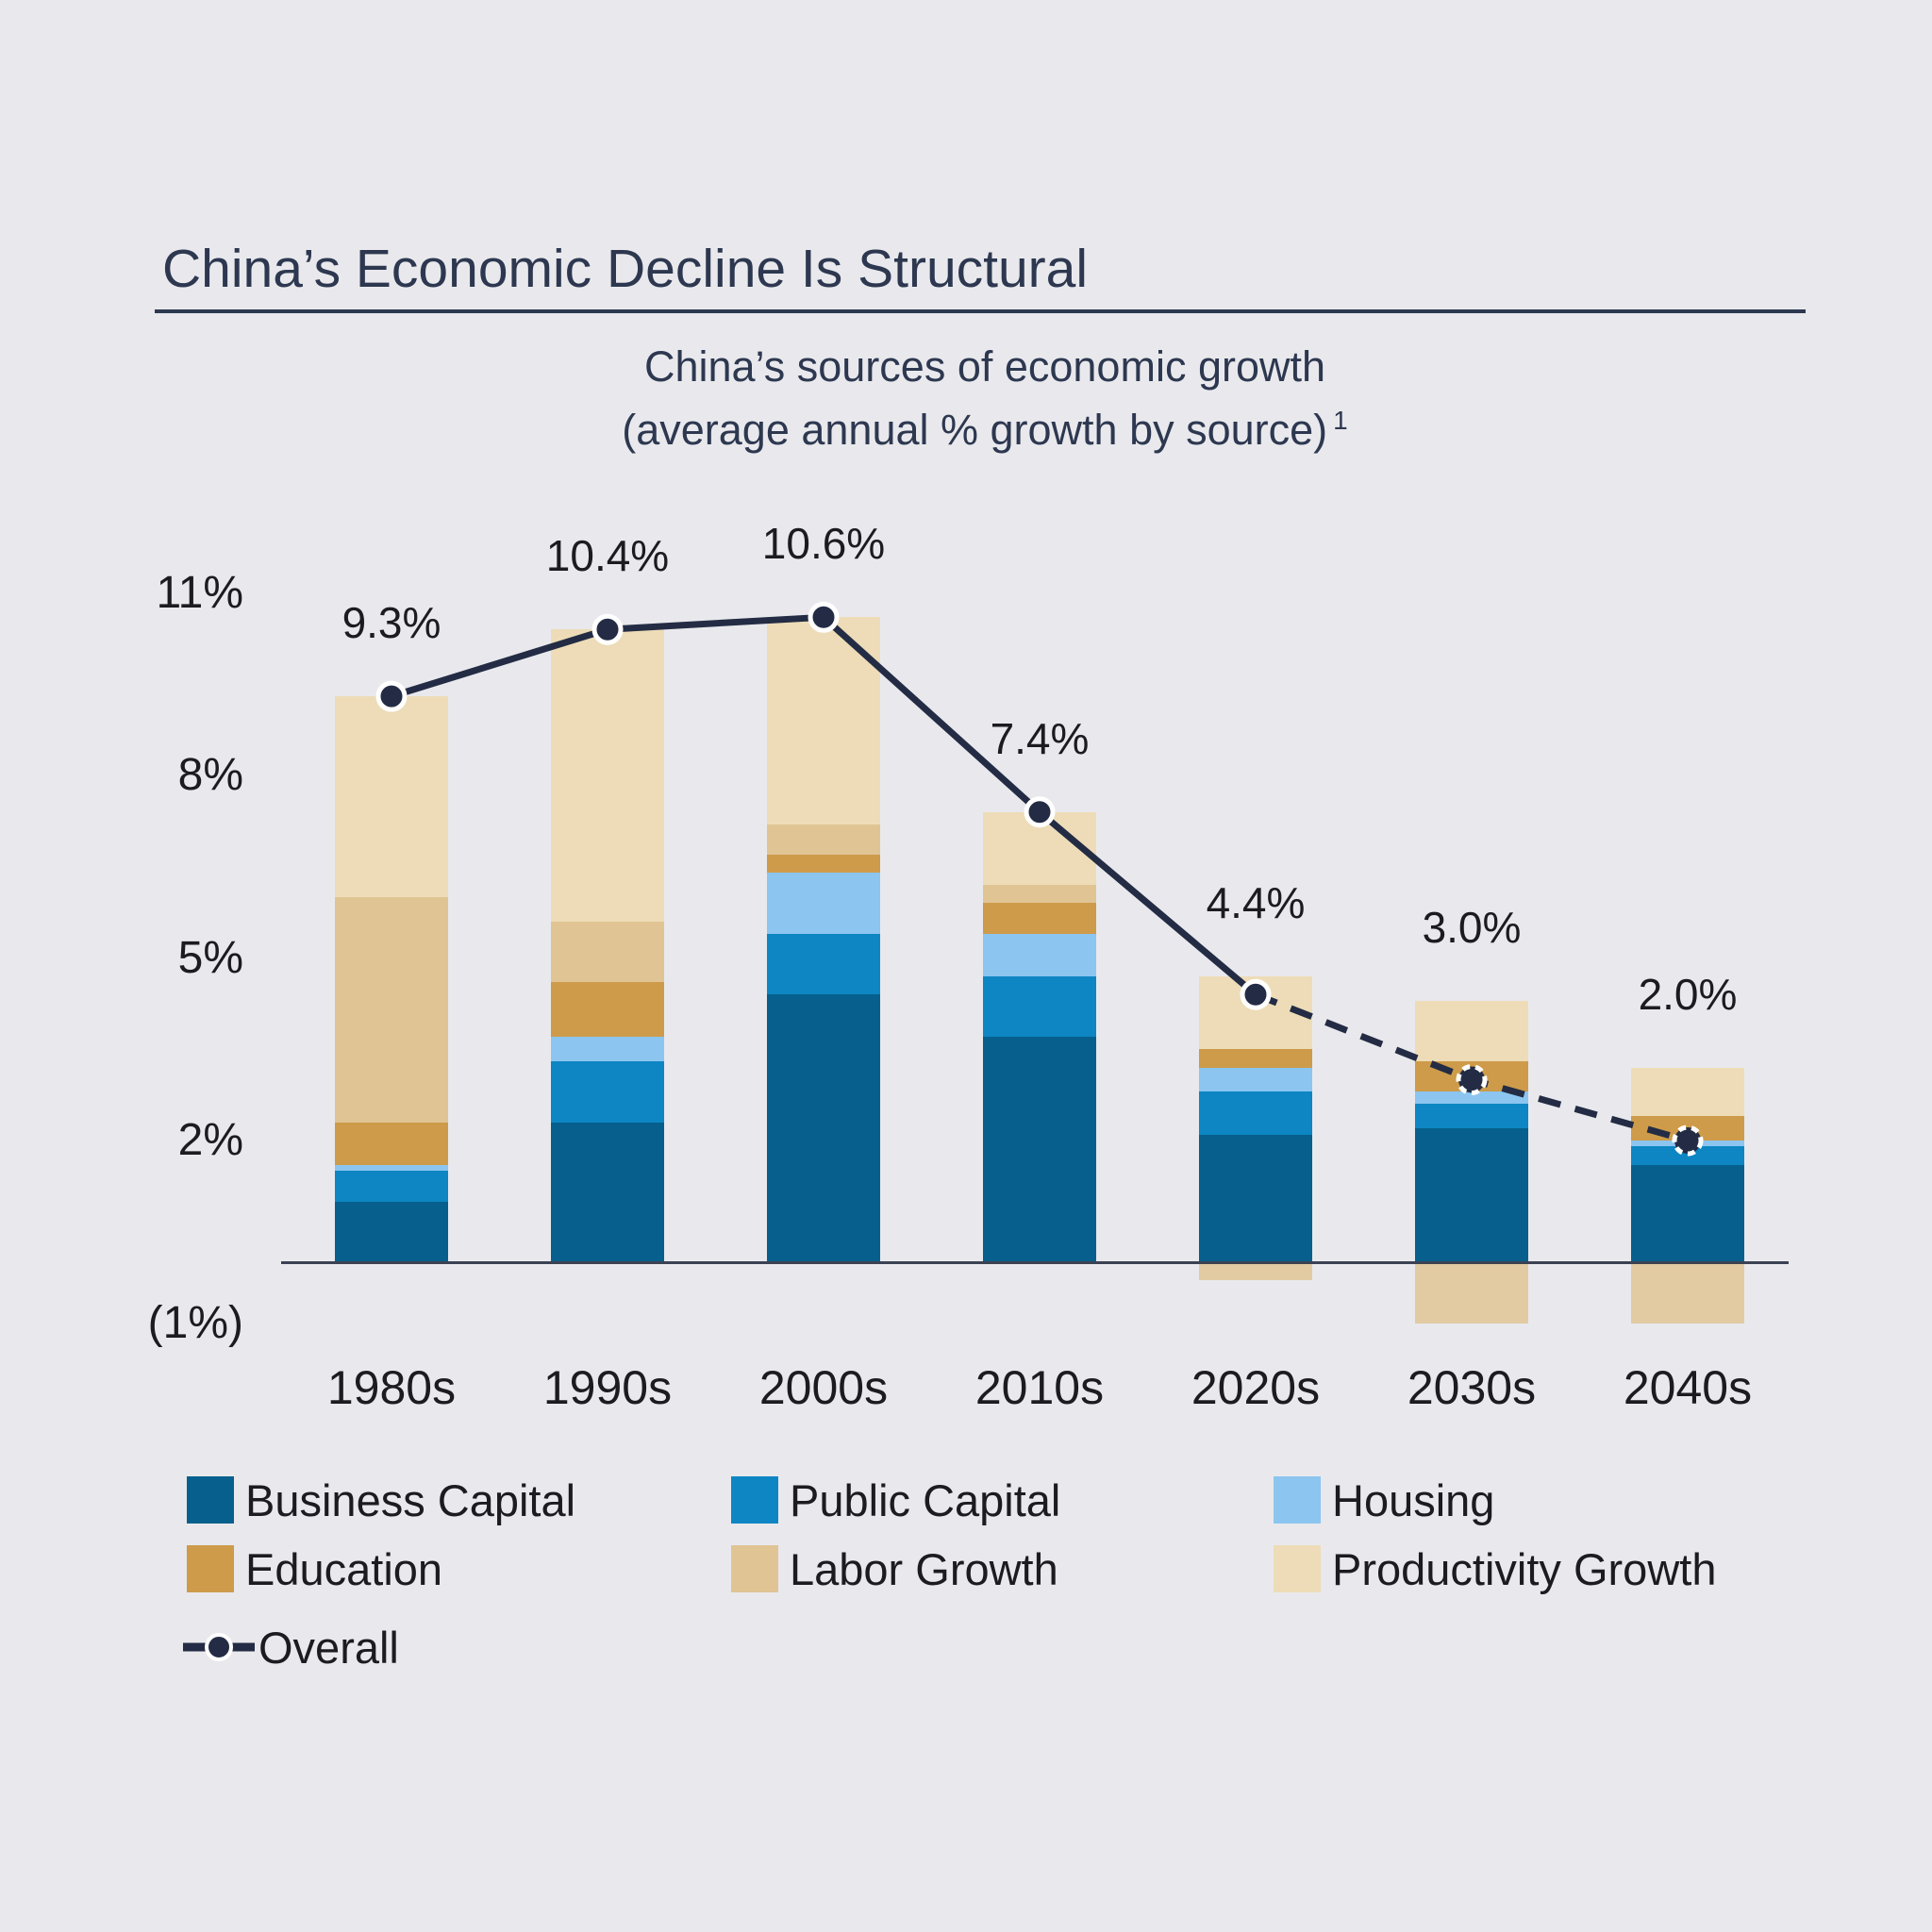 Image resolution: width=1932 pixels, height=1932 pixels. What do you see at coordinates (1256, 902) in the screenshot?
I see `overall-value-label-2020s: 4.4%` at bounding box center [1256, 902].